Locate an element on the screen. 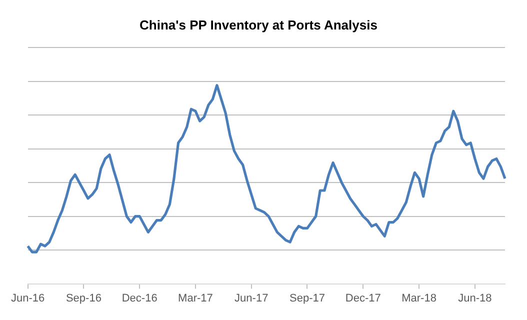 This screenshot has height=320, width=527. x-tick-label: Jun-17 is located at coordinates (251, 298).